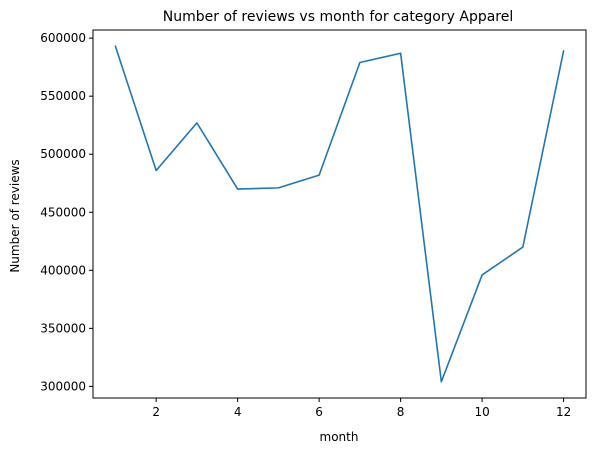 The height and width of the screenshot is (453, 601). Describe the element at coordinates (63, 38) in the screenshot. I see `y-tick-label: 600000` at that location.